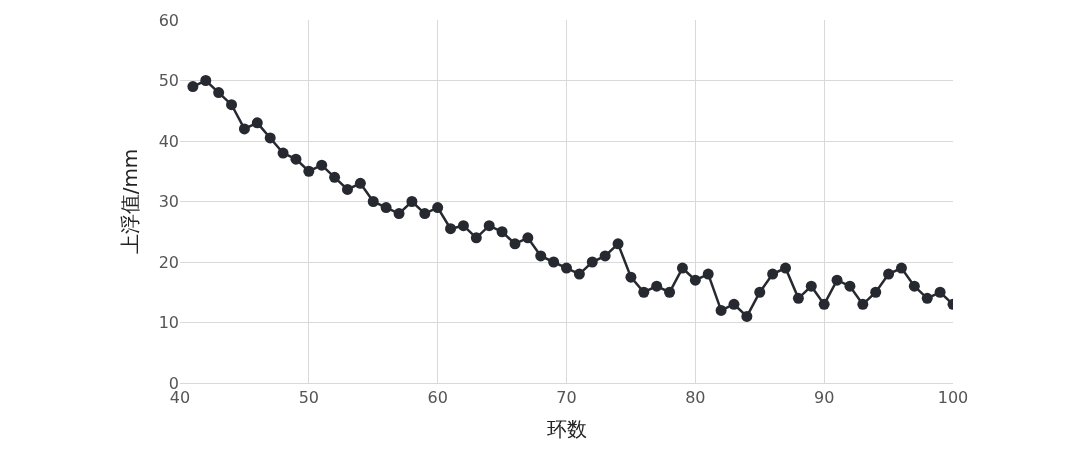 The image size is (1083, 468). I want to click on y-tick-label: 50, so click(168, 81).